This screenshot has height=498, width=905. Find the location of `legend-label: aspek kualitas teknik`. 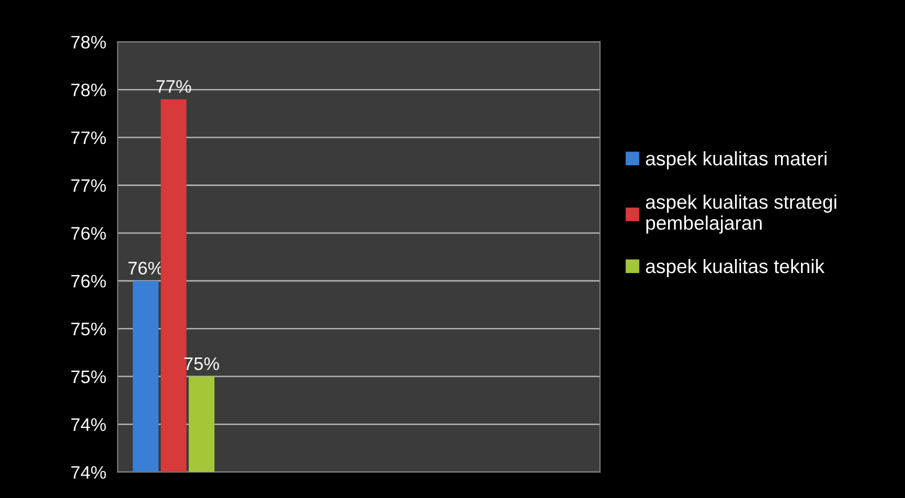

legend-label: aspek kualitas teknik is located at coordinates (735, 268).